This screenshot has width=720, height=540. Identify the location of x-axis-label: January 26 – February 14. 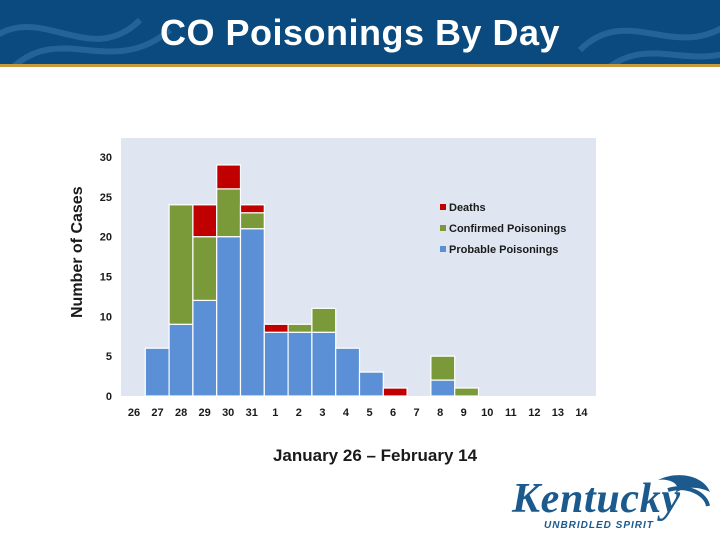
(375, 455).